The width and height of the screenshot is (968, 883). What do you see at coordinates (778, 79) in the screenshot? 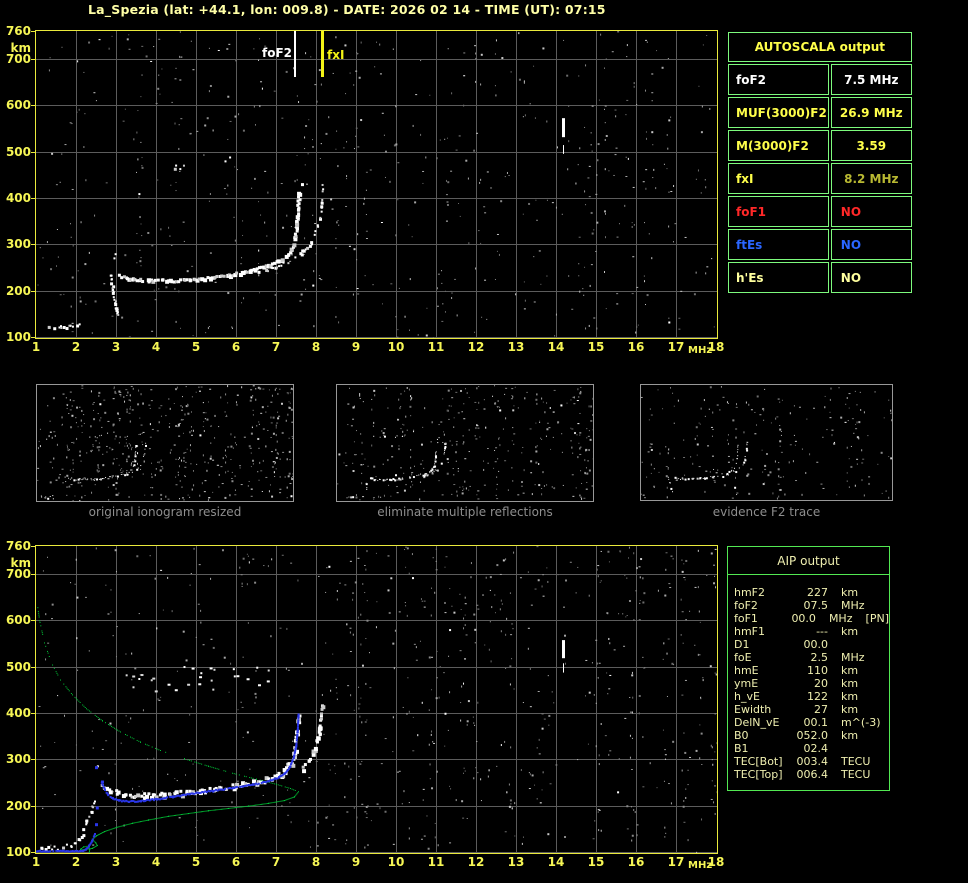
I see `autoscala-row-label: foF2` at bounding box center [778, 79].